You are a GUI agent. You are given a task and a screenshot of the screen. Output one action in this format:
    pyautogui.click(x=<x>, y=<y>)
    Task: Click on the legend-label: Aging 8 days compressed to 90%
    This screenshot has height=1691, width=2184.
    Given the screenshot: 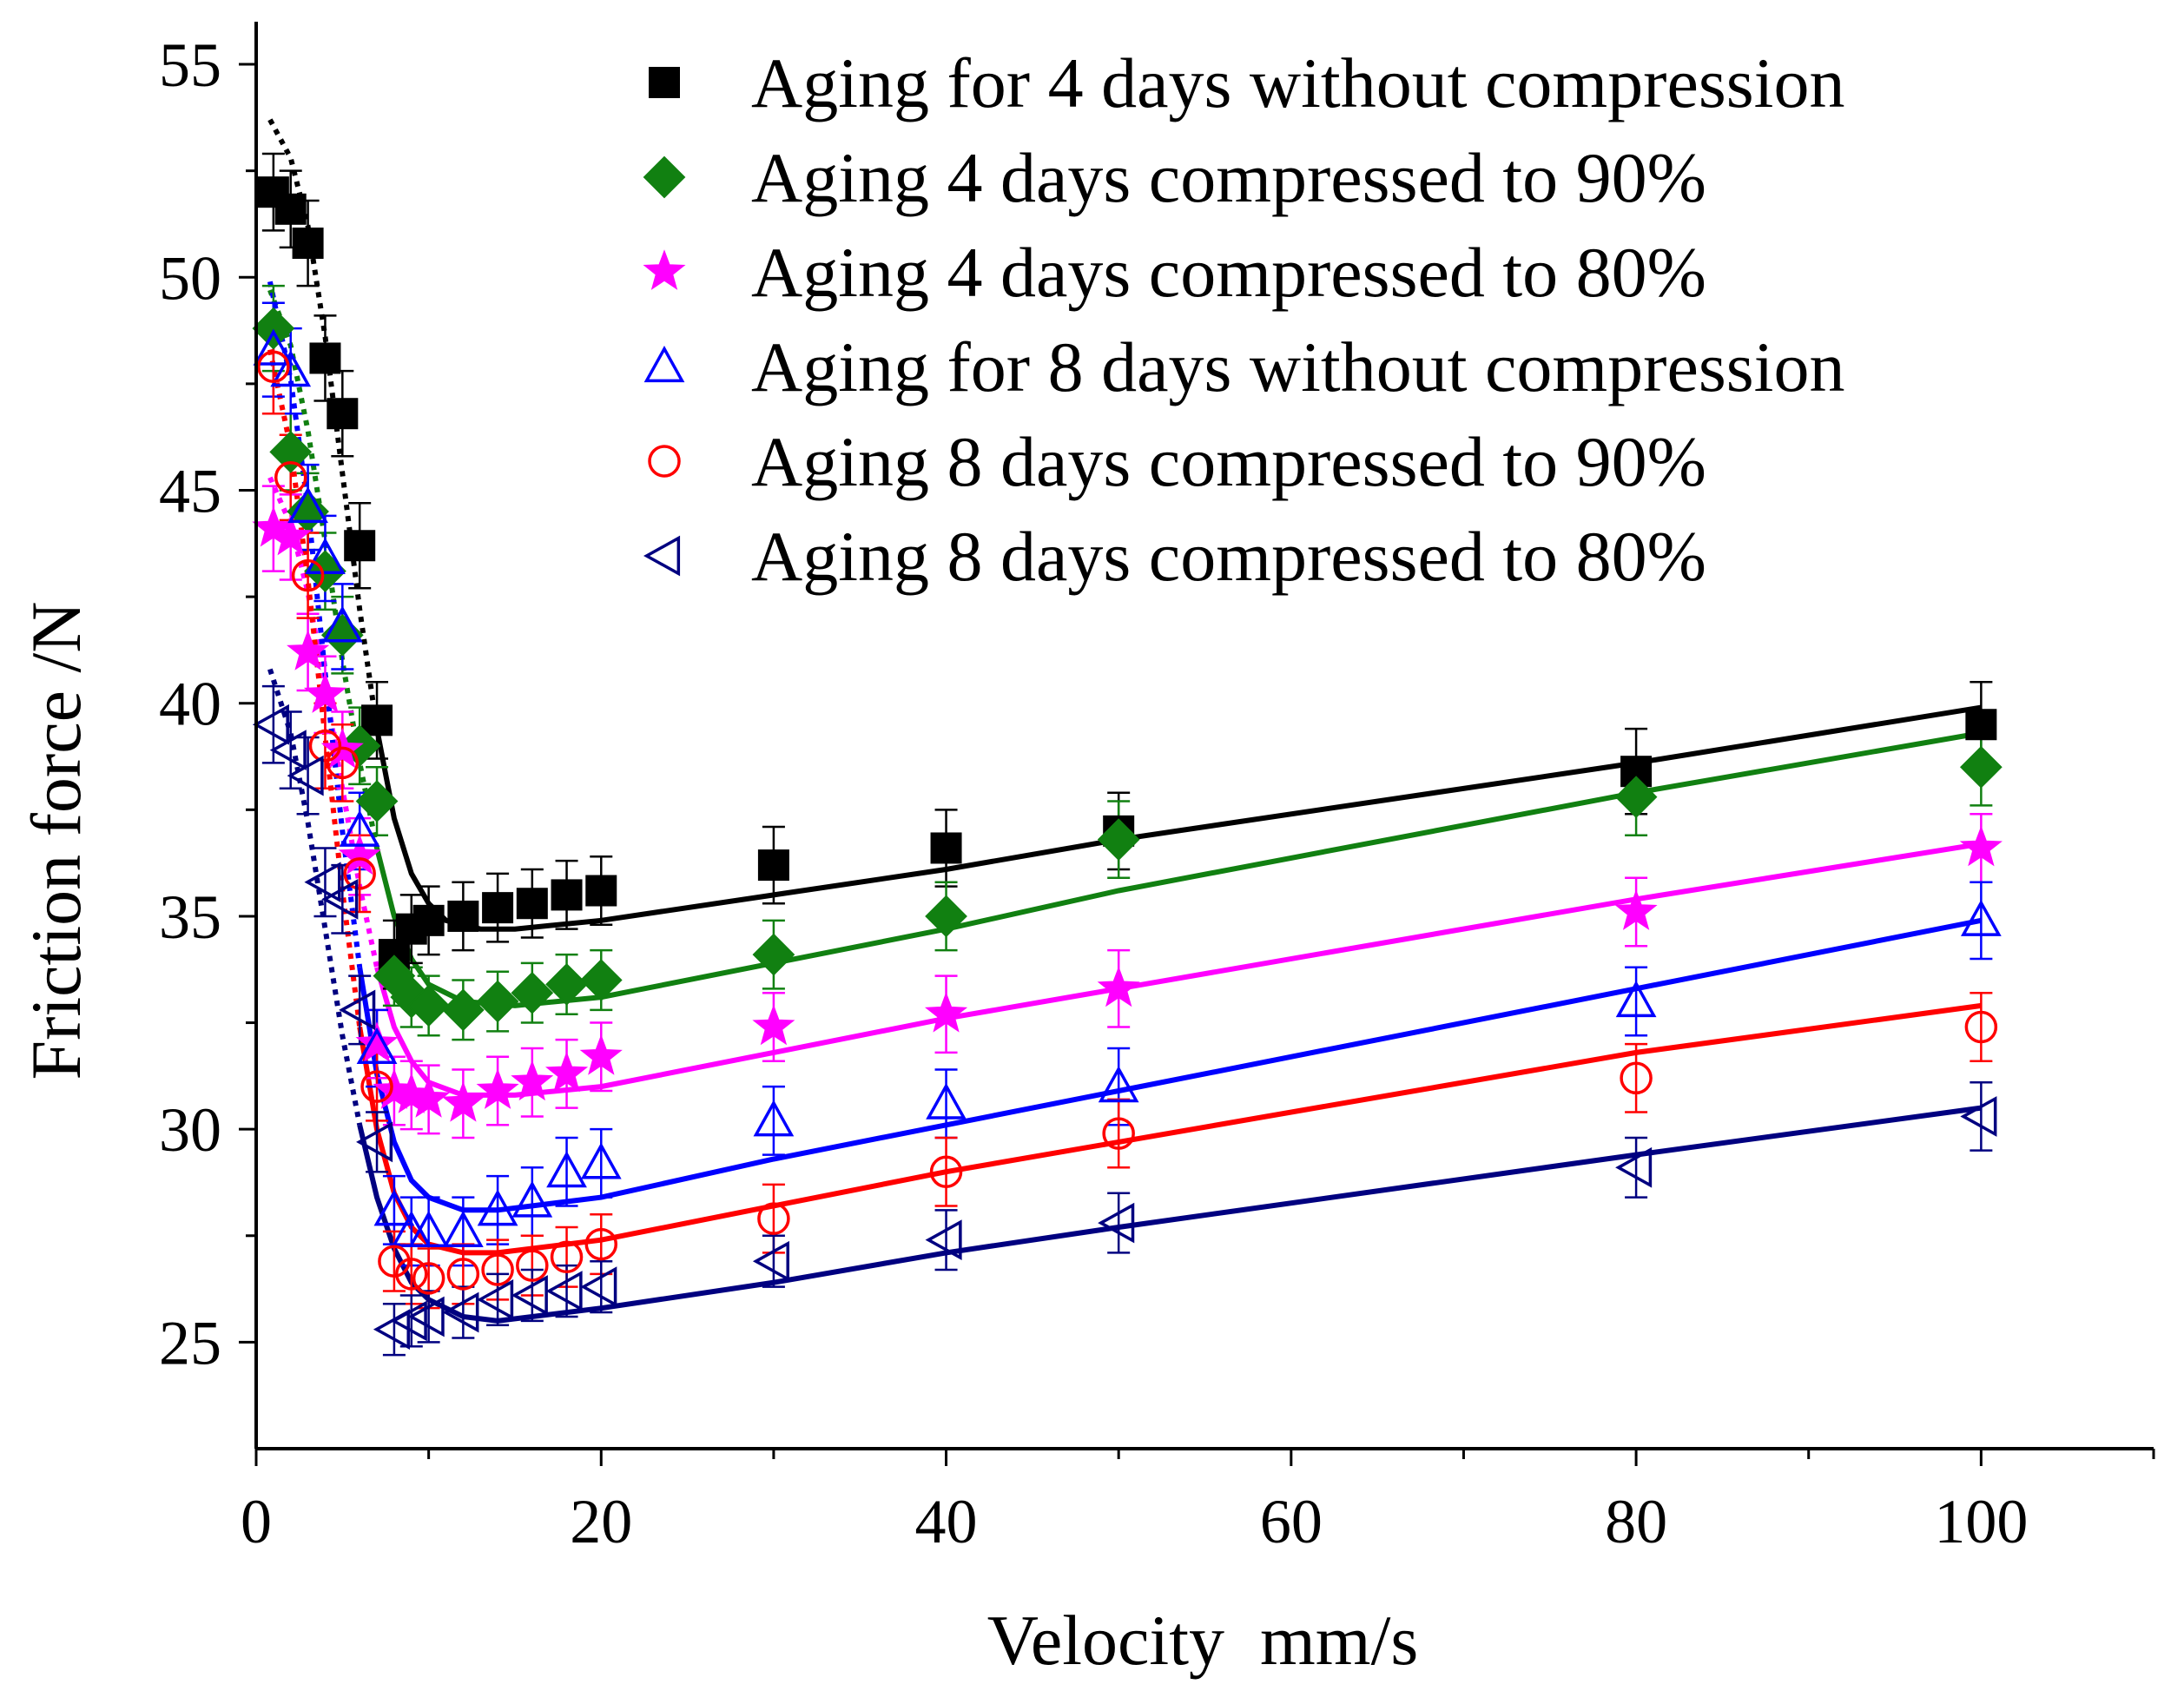 What is the action you would take?
    pyautogui.click(x=1228, y=461)
    